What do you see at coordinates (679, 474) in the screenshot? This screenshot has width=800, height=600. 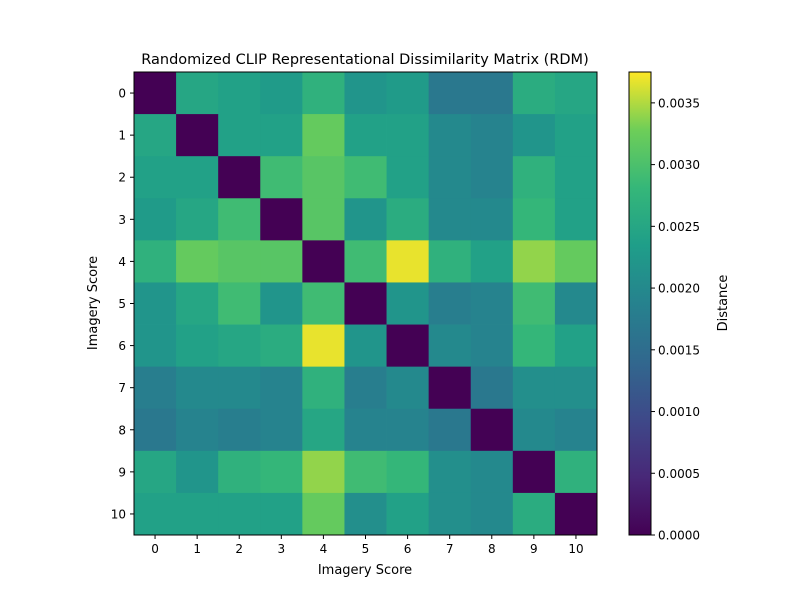 I see `colorbar-tick-label: 0.0005` at bounding box center [679, 474].